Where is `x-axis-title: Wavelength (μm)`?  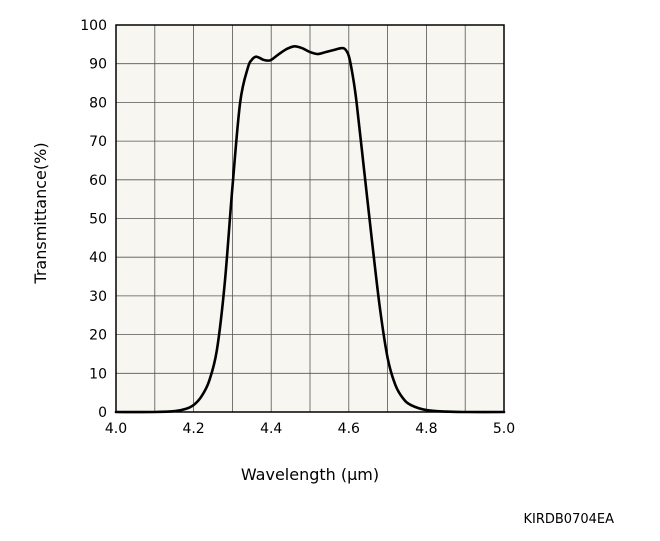 x-axis-title: Wavelength (μm) is located at coordinates (310, 474).